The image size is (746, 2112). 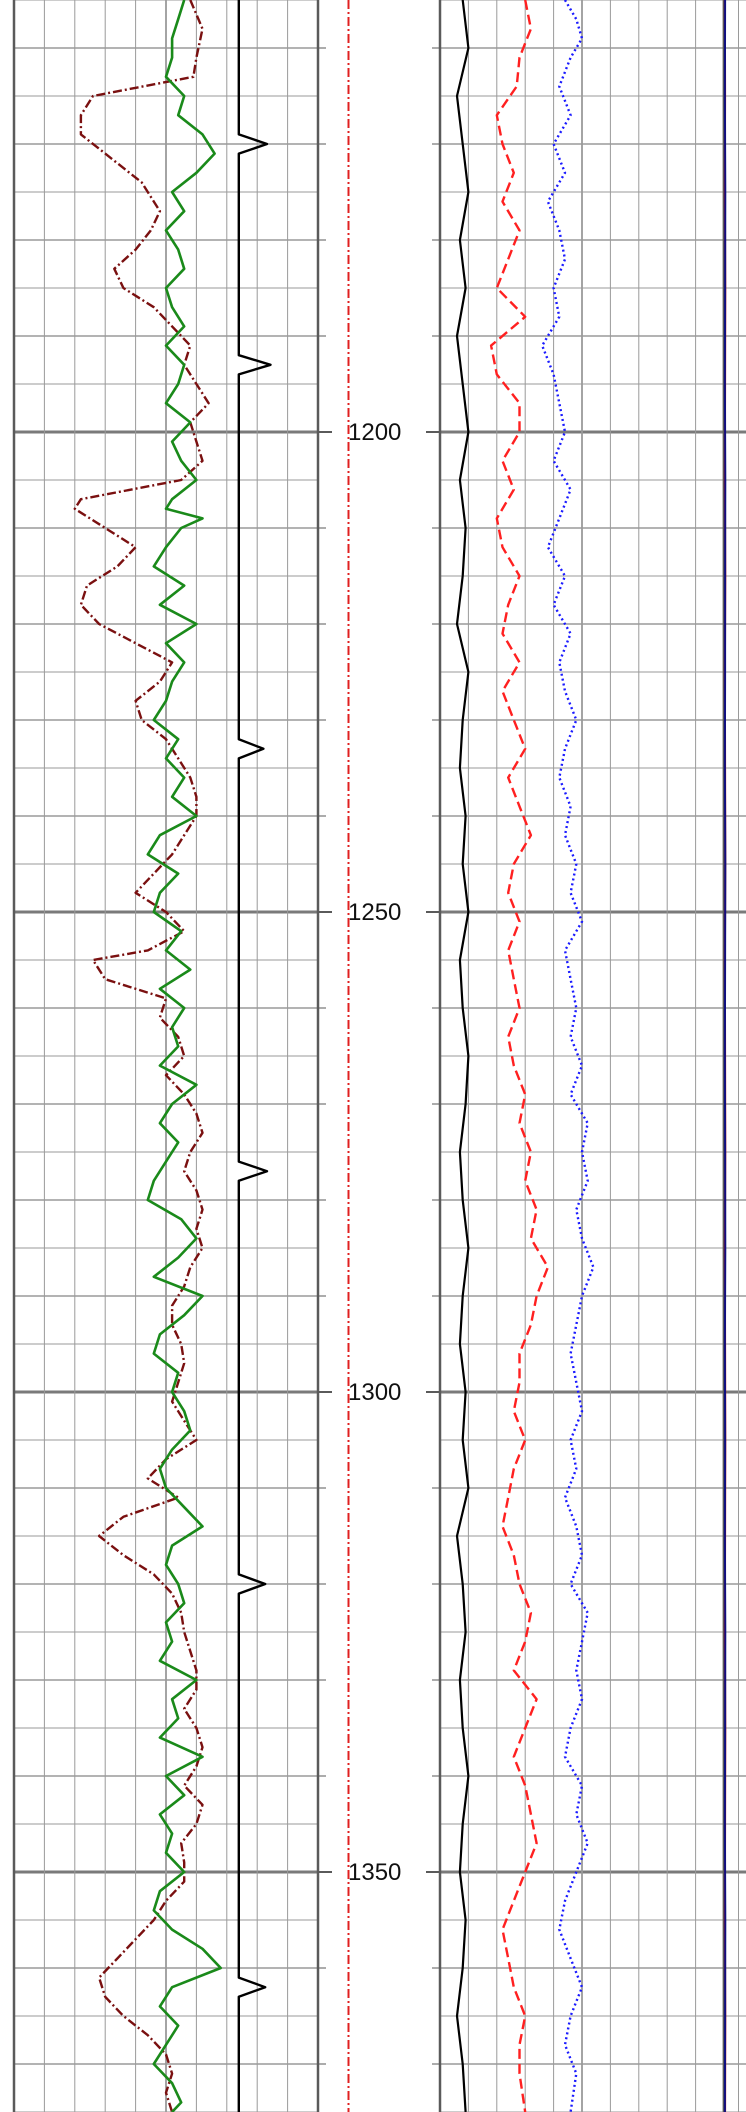 I want to click on depth-label-1350: 1350, so click(x=374, y=1872).